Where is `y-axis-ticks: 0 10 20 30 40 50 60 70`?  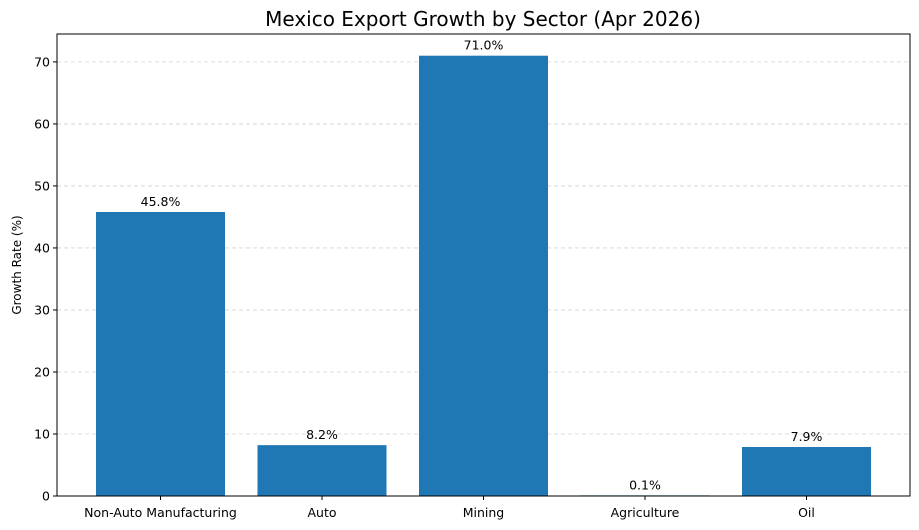 y-axis-ticks: 0 10 20 30 40 50 60 70 is located at coordinates (45, 279).